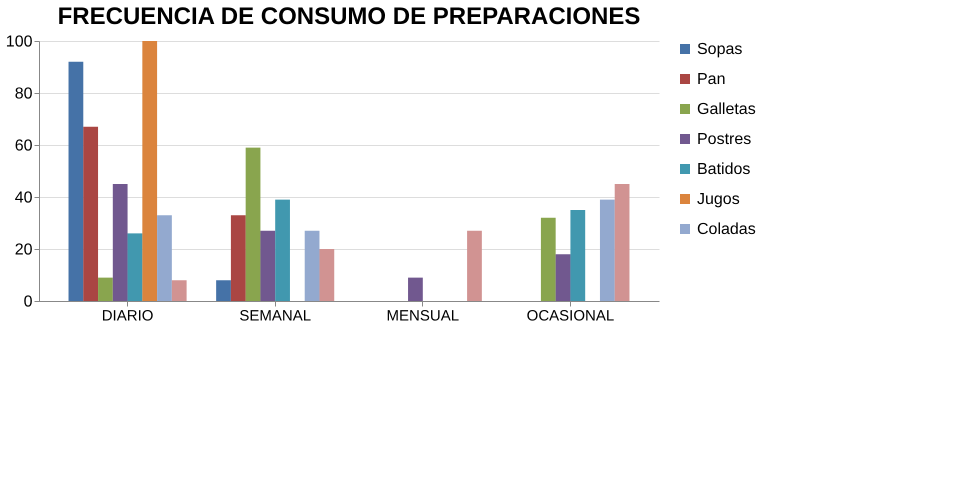 This screenshot has height=477, width=953. I want to click on legend-label: Batidos, so click(723, 169).